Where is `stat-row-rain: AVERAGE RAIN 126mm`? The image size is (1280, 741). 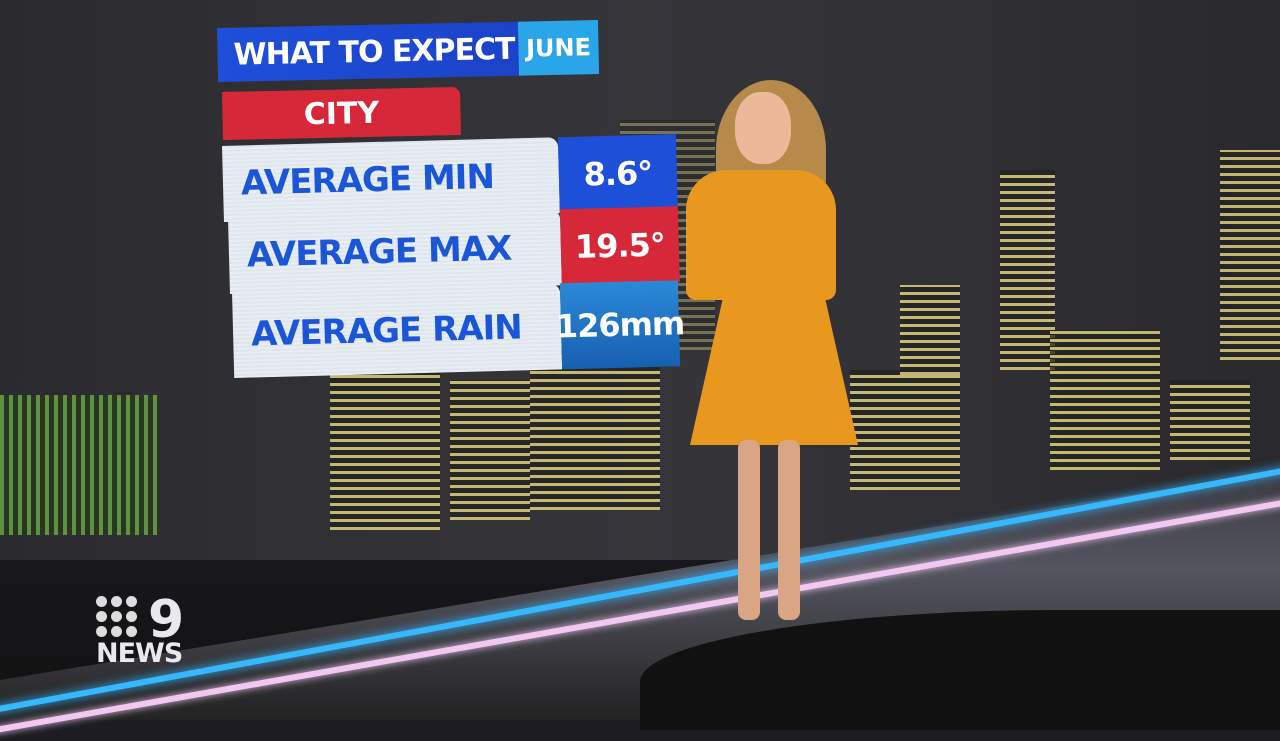
stat-row-rain: AVERAGE RAIN 126mm is located at coordinates (458, 329).